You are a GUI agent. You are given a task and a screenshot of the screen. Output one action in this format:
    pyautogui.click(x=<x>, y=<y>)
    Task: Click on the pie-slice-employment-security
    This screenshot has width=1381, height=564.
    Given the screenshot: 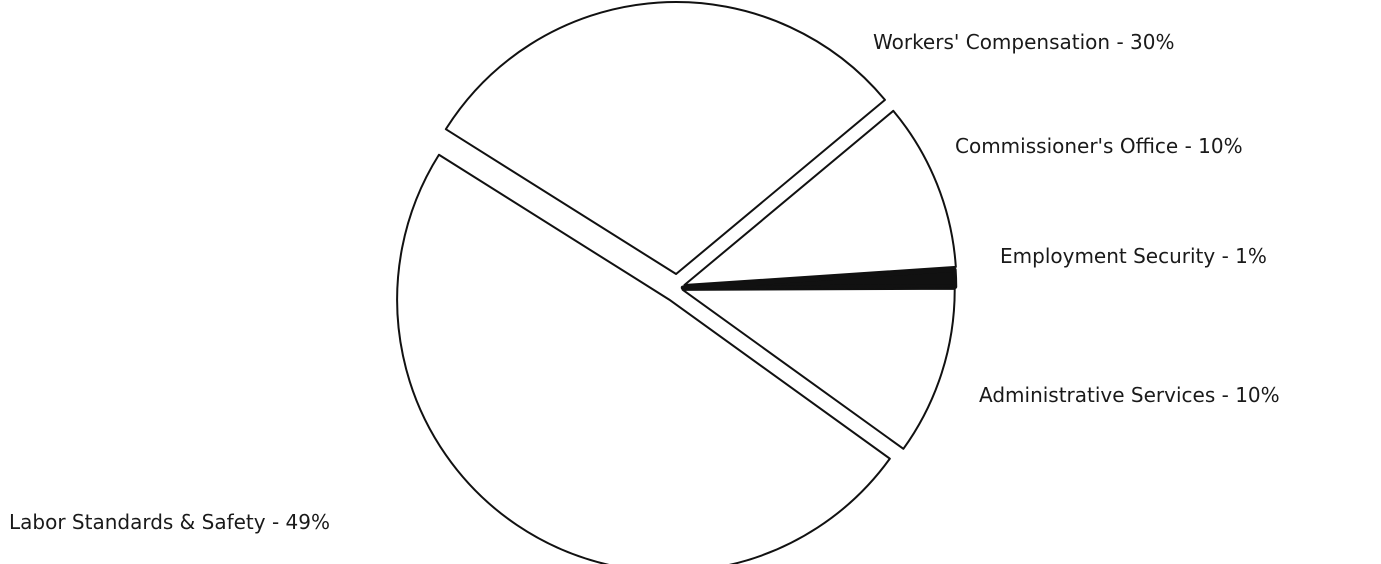 What is the action you would take?
    pyautogui.click(x=819, y=279)
    